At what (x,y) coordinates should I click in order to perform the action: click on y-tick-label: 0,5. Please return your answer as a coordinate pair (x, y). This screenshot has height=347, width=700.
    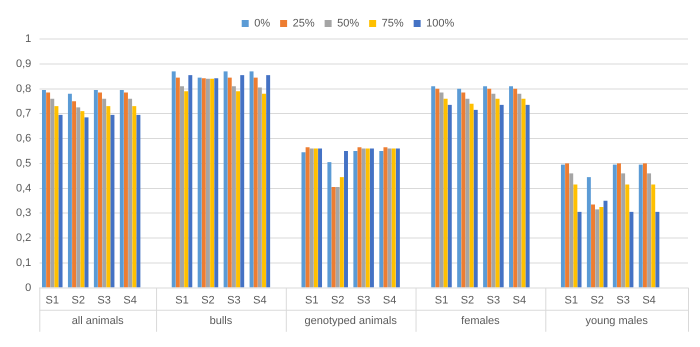
    Looking at the image, I should click on (24, 163).